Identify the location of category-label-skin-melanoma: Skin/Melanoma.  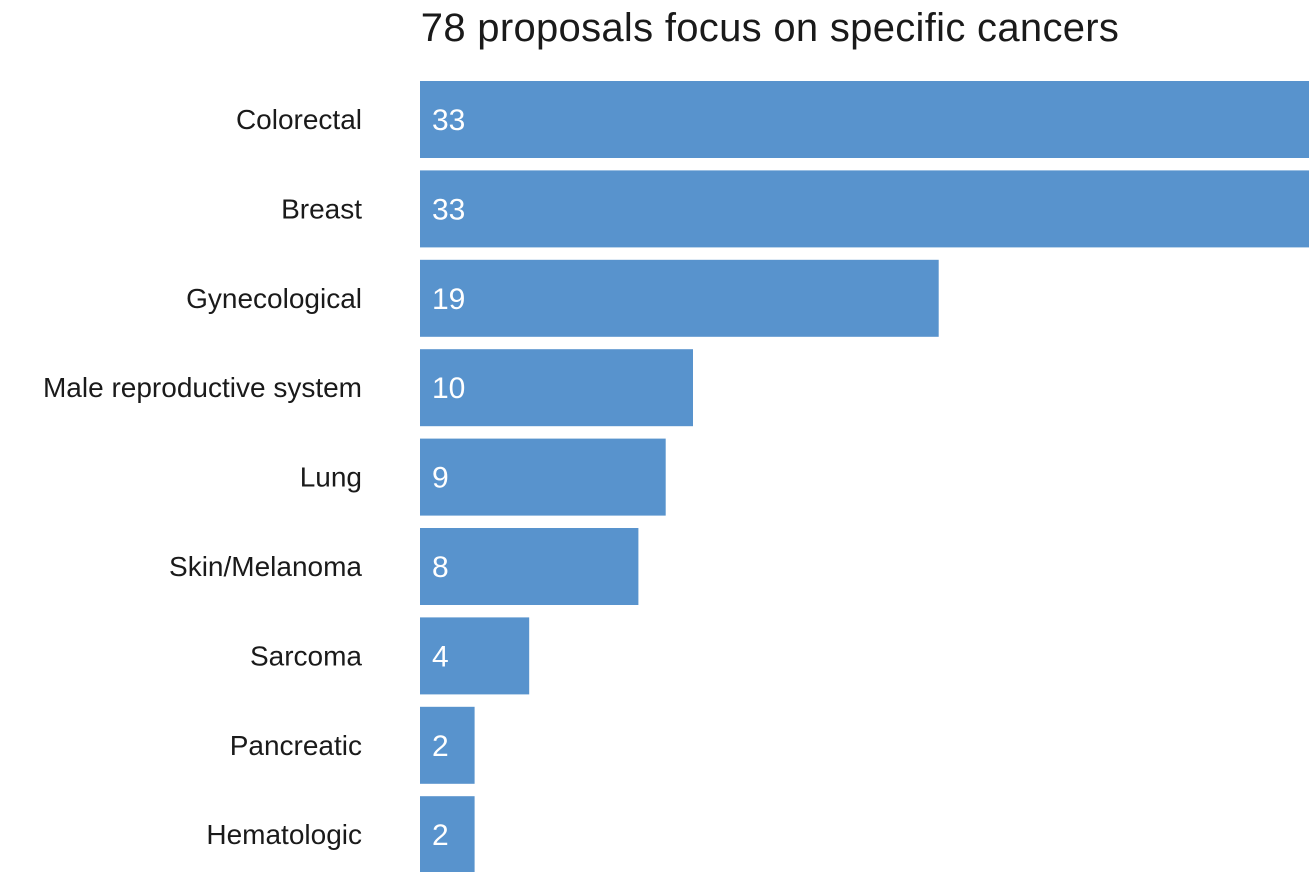
(265, 566).